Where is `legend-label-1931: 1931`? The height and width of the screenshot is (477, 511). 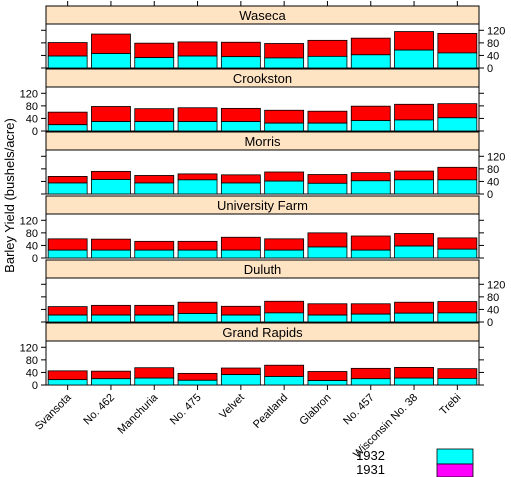 legend-label-1931: 1931 is located at coordinates (370, 469).